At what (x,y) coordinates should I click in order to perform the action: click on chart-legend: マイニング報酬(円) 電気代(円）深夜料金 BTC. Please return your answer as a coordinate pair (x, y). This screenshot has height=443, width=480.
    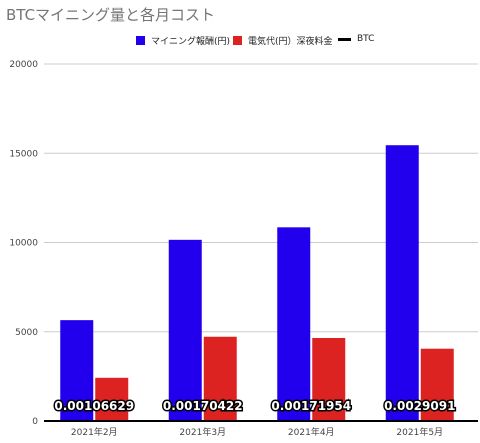
    Looking at the image, I should click on (240, 41).